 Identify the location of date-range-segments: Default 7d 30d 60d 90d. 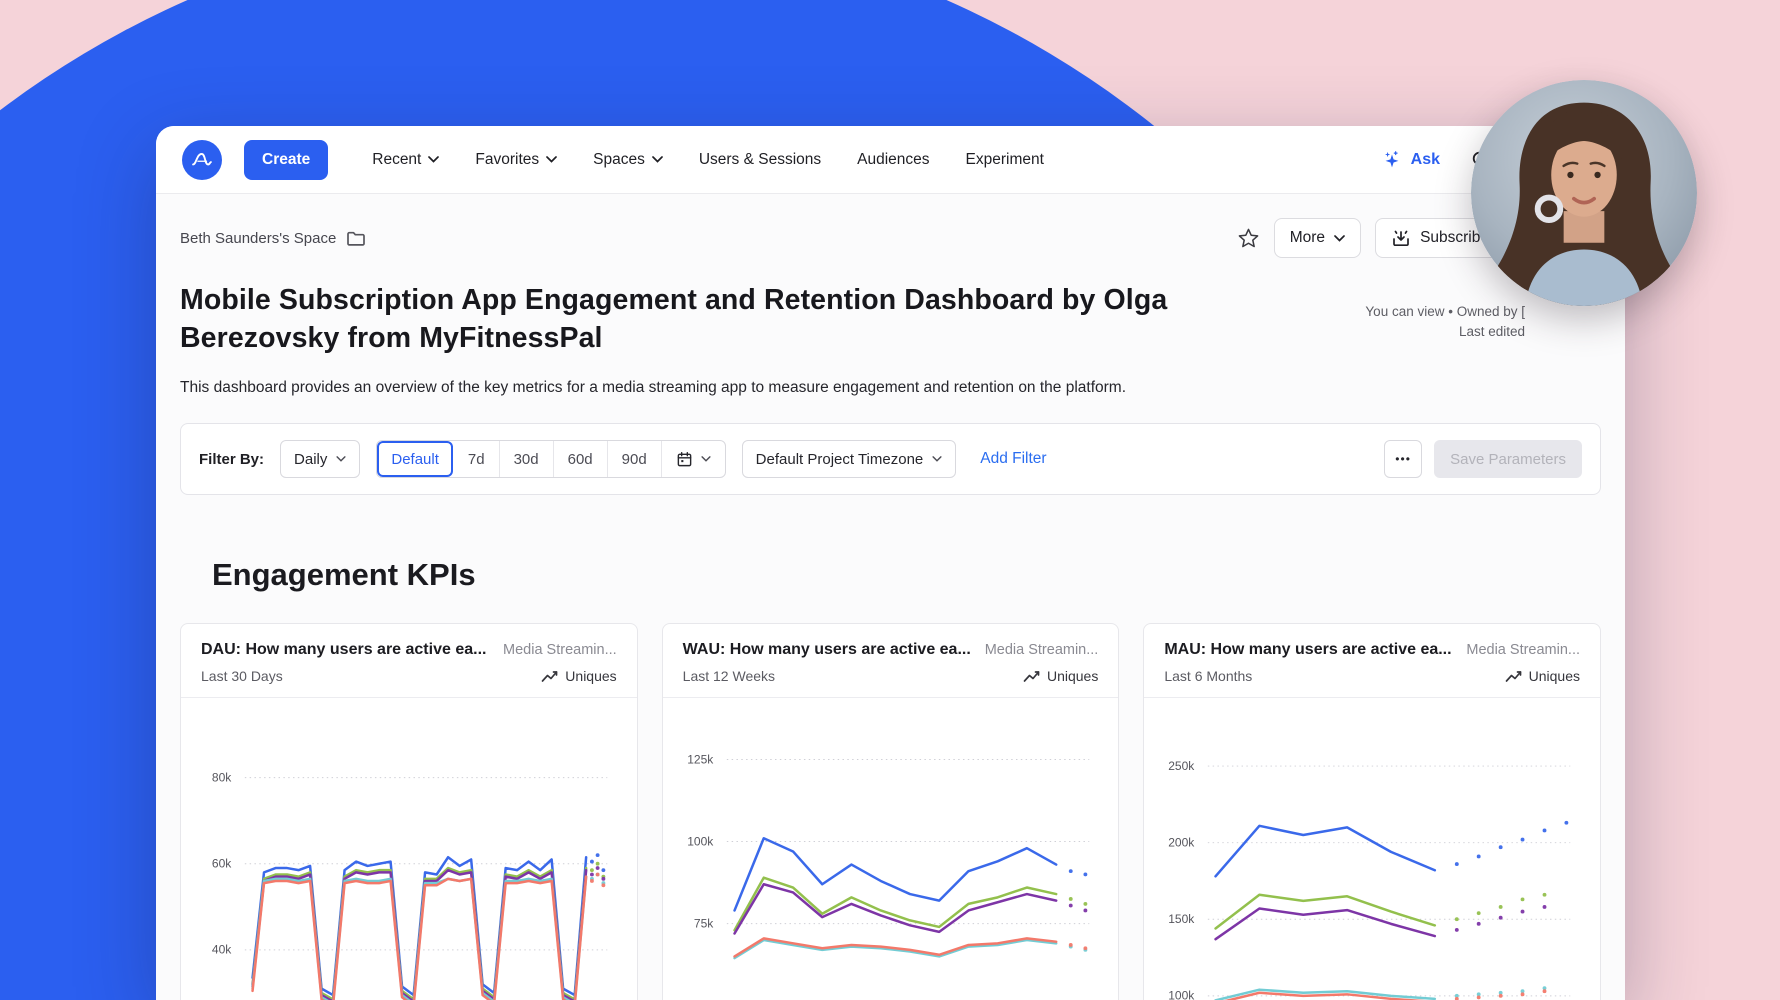
(551, 459).